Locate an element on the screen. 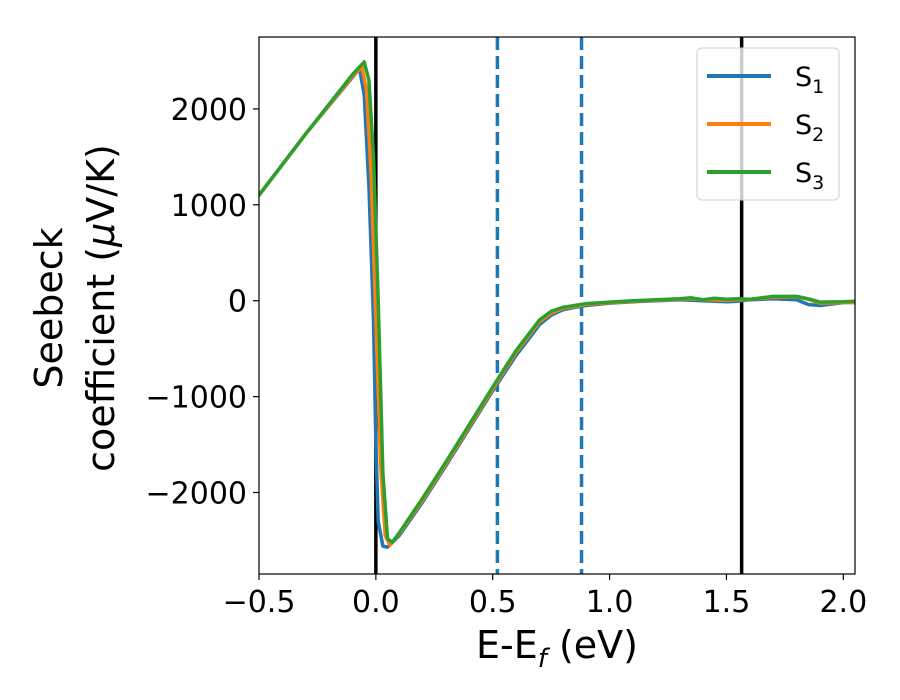  y-tick-label: 0 is located at coordinates (237, 302).